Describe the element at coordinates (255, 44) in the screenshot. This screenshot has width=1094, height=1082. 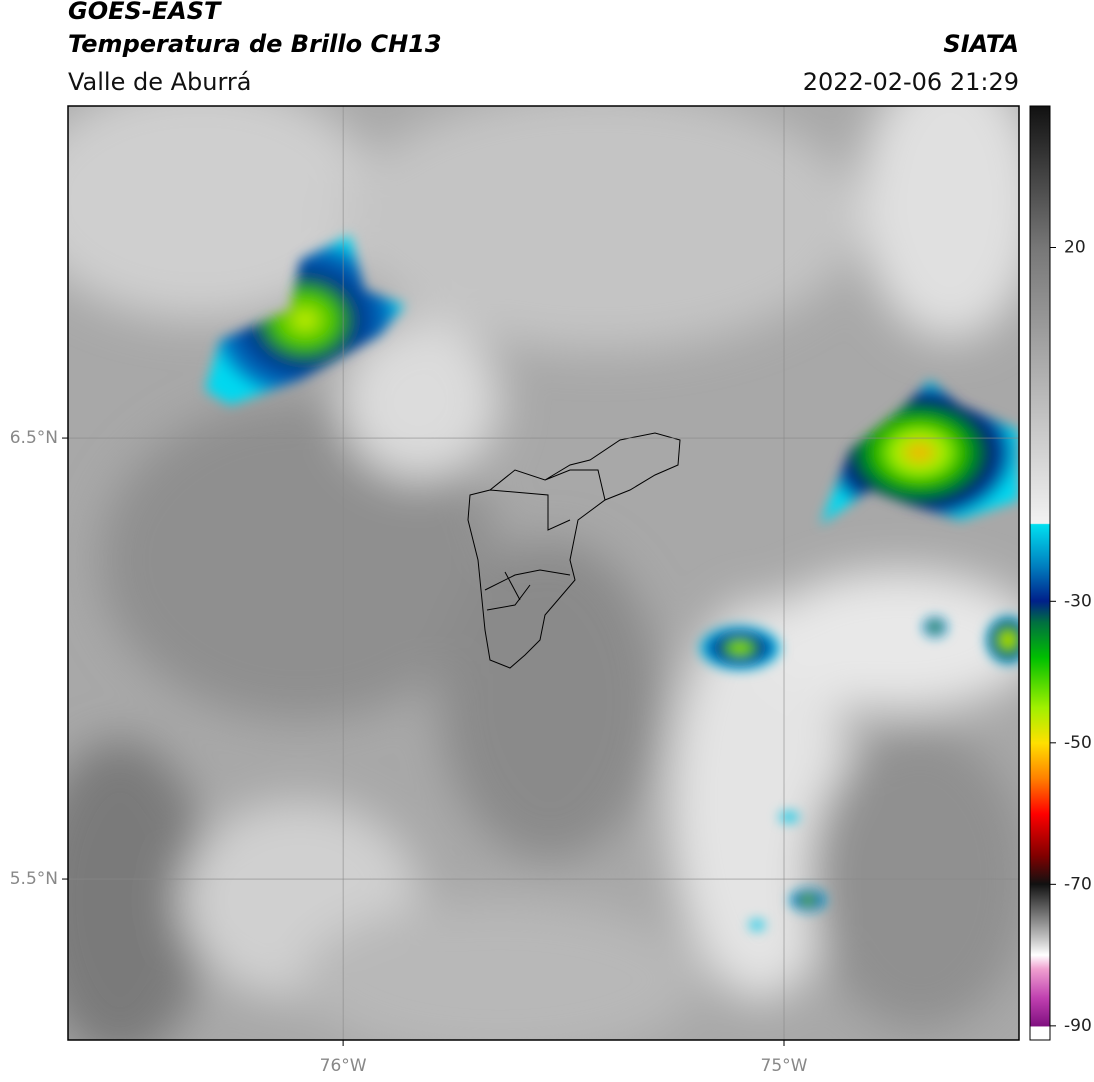
I see `subtitle: Temperatura de Brillo CH13` at that location.